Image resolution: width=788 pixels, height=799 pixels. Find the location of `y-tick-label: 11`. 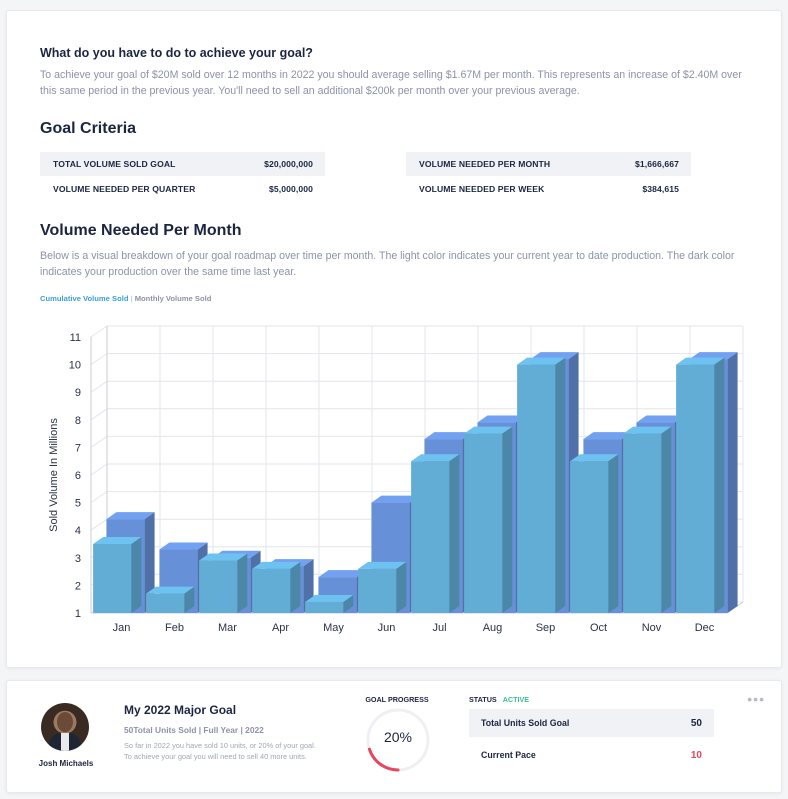

y-tick-label: 11 is located at coordinates (75, 338).